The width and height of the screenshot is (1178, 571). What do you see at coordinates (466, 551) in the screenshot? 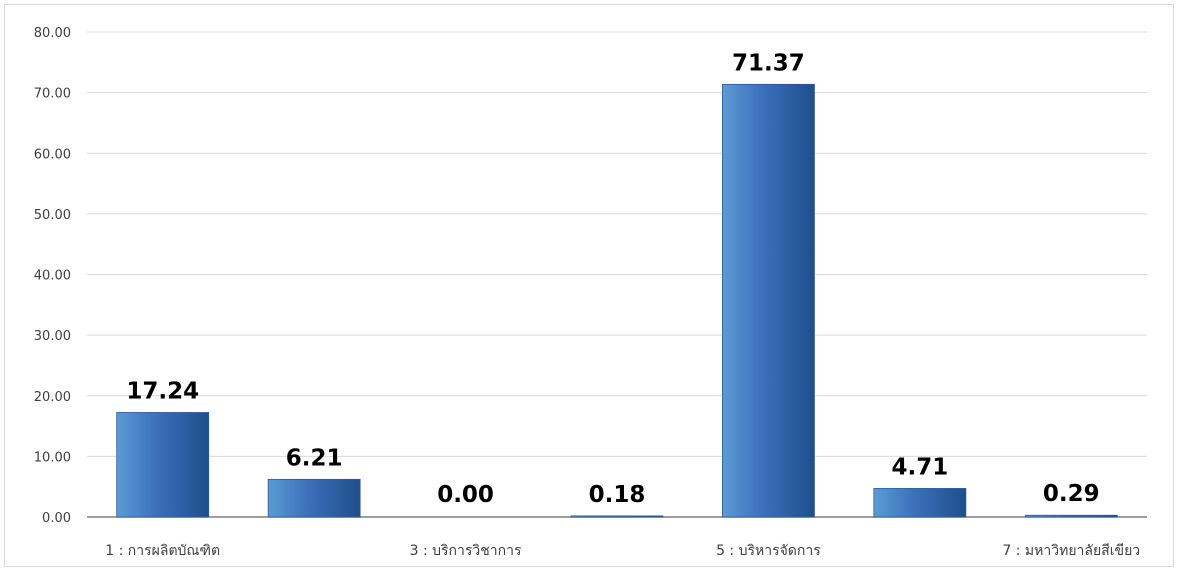
I see `x-tick-label: 3 : บริการวิชาการ` at bounding box center [466, 551].